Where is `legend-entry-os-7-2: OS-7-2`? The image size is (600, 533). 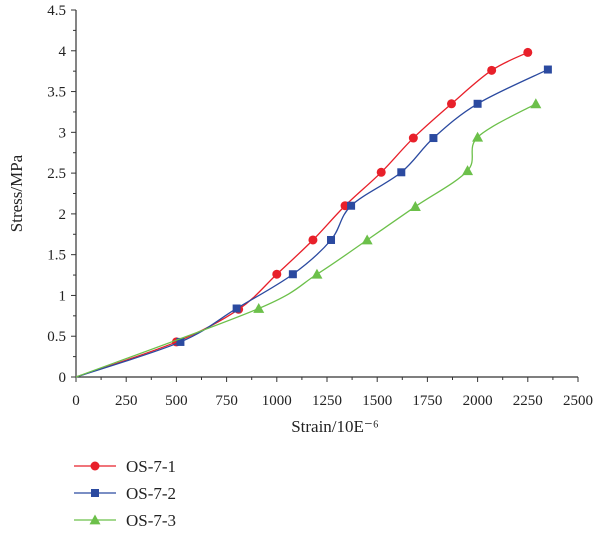 legend-entry-os-7-2: OS-7-2 is located at coordinates (125, 493).